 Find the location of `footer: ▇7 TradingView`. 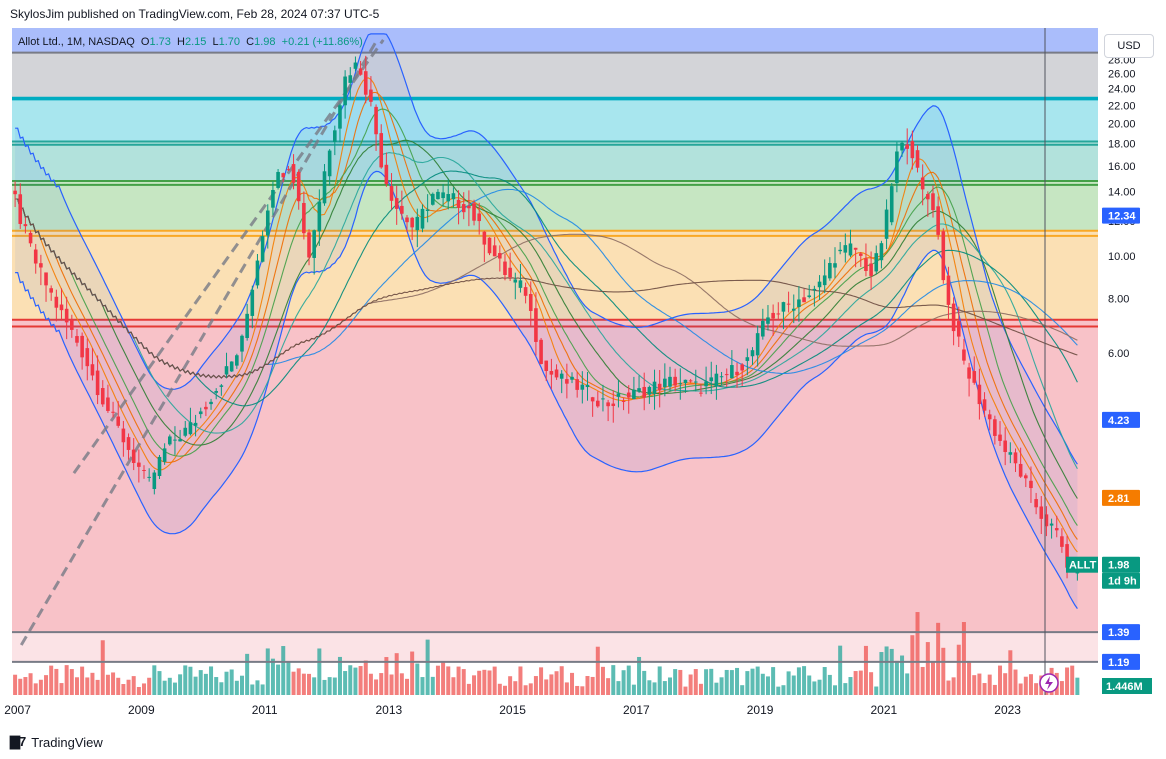

footer: ▇7 TradingView is located at coordinates (56, 742).